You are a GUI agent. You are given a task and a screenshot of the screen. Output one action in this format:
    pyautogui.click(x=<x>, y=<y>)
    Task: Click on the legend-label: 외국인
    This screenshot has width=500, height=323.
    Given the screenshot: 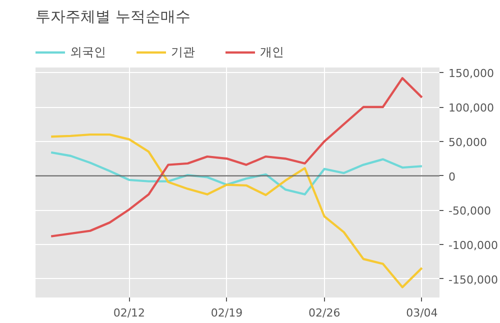 What is the action you would take?
    pyautogui.click(x=88, y=52)
    